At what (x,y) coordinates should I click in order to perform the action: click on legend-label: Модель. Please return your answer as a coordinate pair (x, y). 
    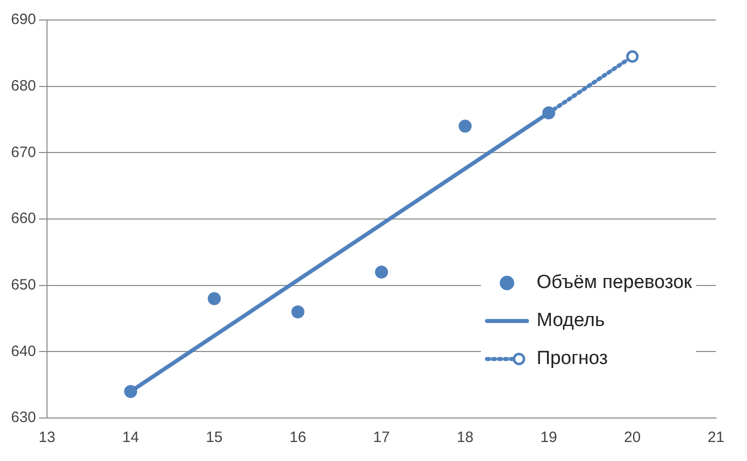
    Looking at the image, I should click on (570, 321).